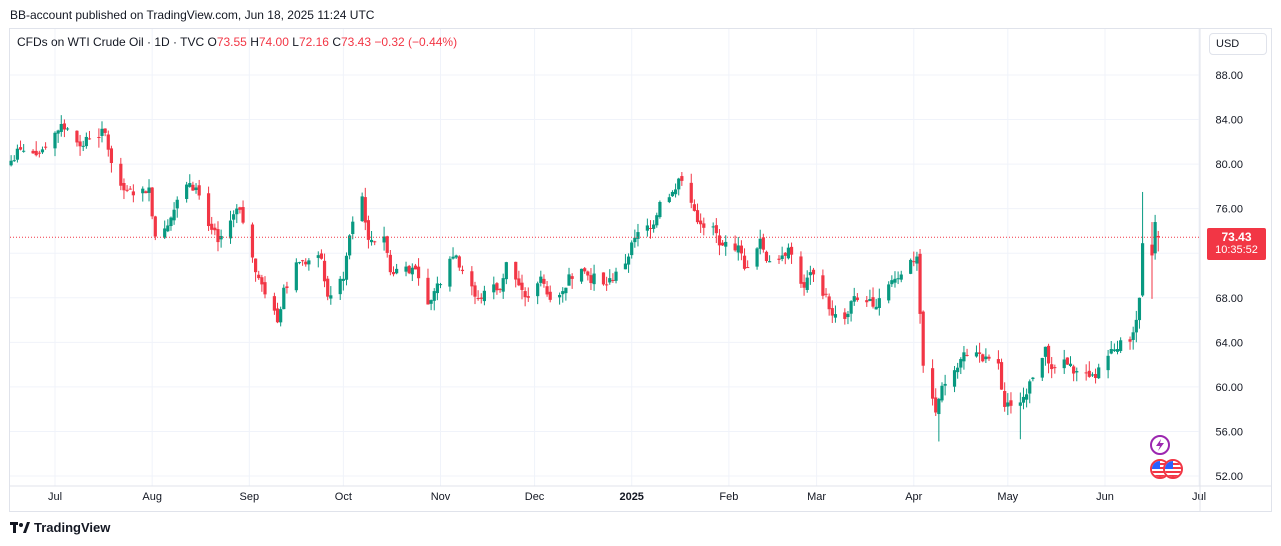  What do you see at coordinates (1238, 44) in the screenshot?
I see `currency-button: USD` at bounding box center [1238, 44].